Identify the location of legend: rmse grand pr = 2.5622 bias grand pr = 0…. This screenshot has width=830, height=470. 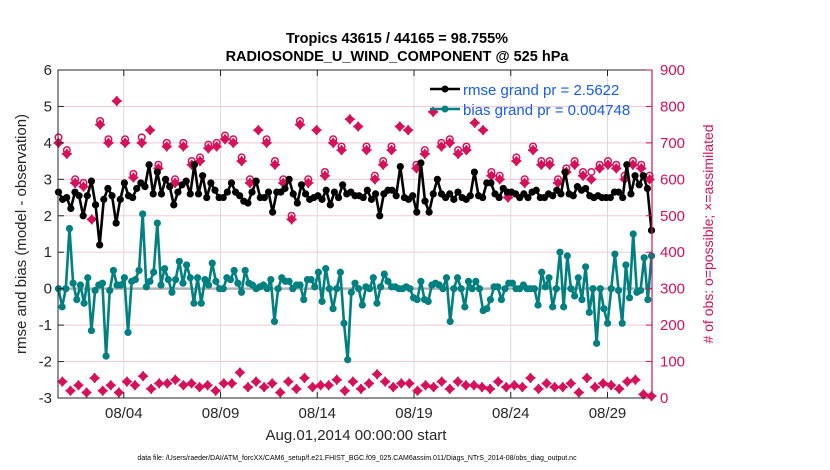
(530, 100).